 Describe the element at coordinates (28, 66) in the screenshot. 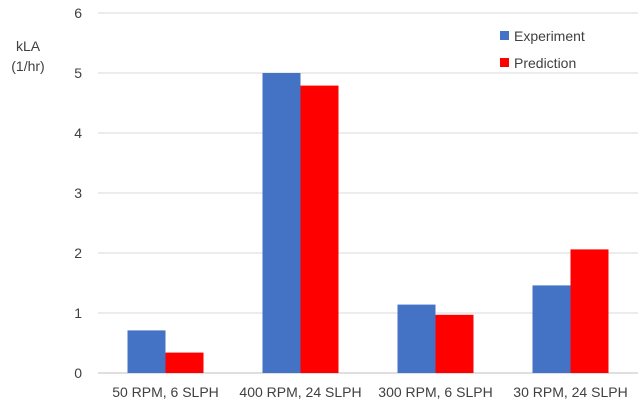

I see `y-axis-label-line2: (1/hr)` at that location.